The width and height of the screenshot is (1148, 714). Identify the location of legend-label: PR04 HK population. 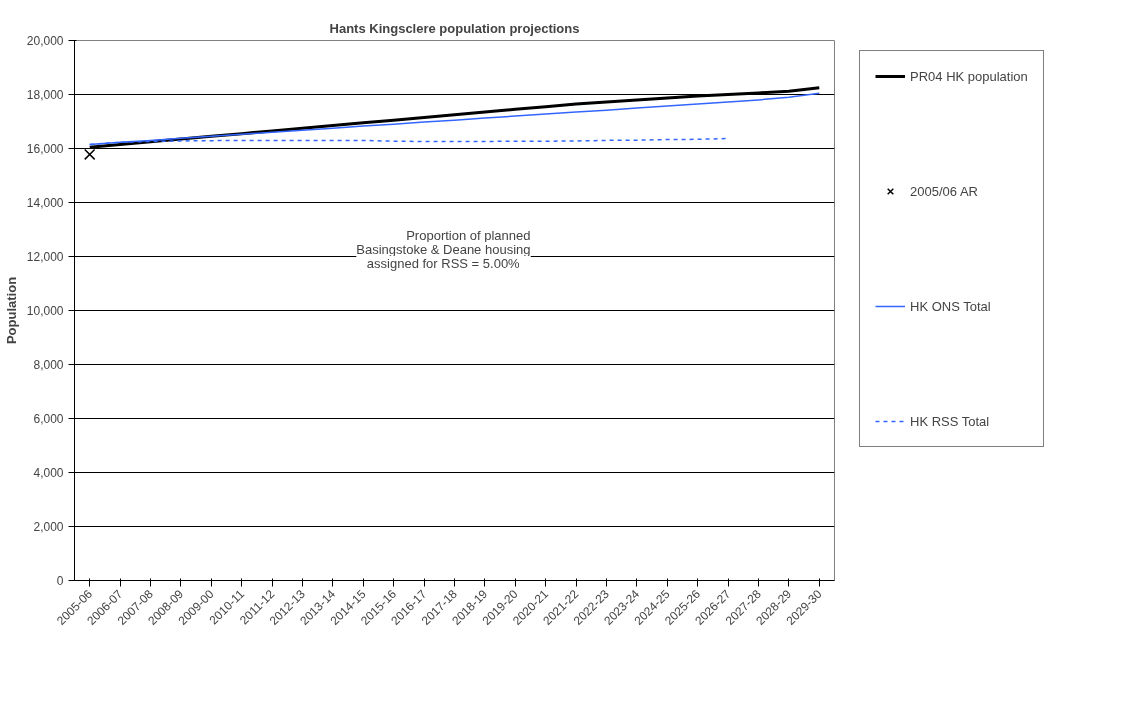
(969, 76).